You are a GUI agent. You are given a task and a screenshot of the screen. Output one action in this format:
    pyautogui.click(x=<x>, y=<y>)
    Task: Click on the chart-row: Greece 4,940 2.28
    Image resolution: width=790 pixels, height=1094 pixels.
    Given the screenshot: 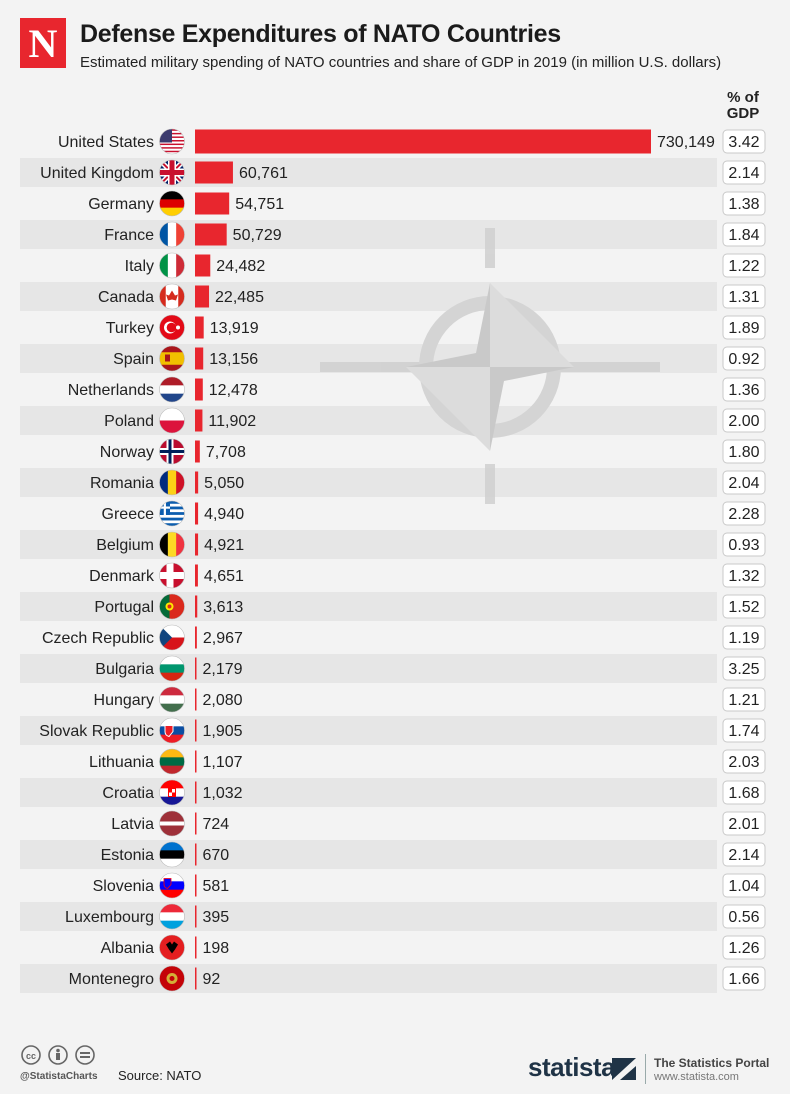 What is the action you would take?
    pyautogui.click(x=434, y=513)
    